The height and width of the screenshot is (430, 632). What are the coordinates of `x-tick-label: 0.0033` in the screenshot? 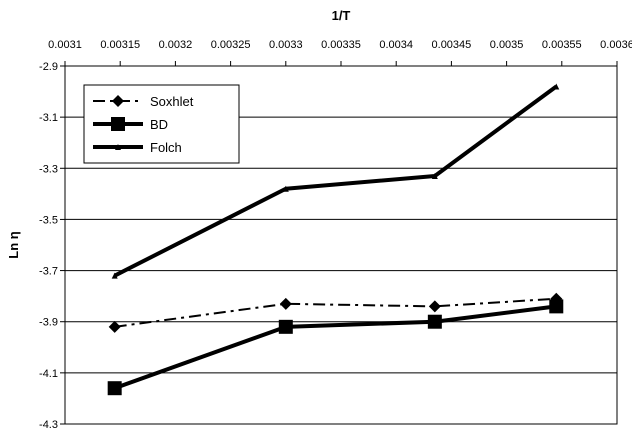 It's located at (286, 45).